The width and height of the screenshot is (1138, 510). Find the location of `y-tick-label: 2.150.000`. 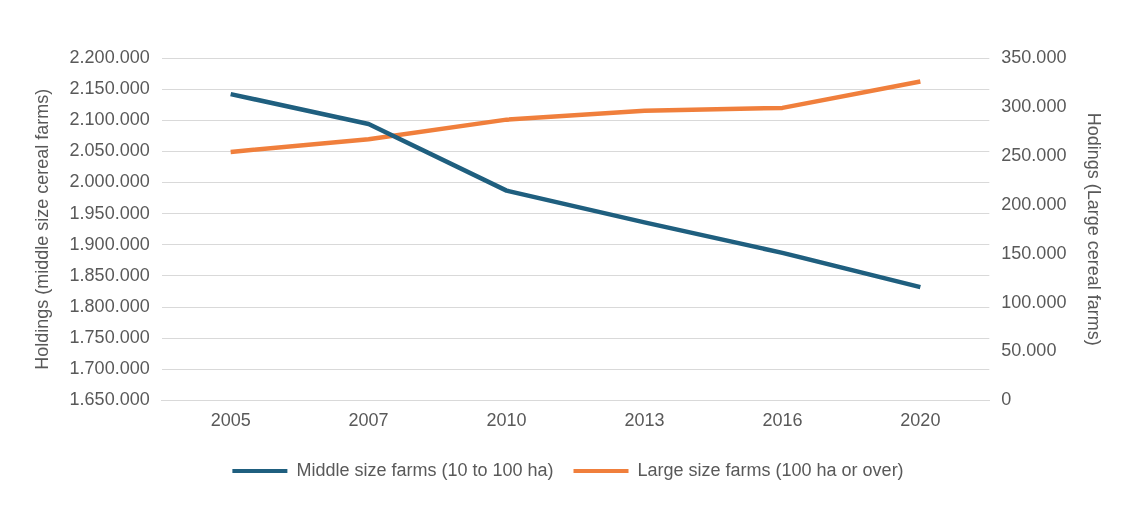

y-tick-label: 2.150.000 is located at coordinates (109, 88).